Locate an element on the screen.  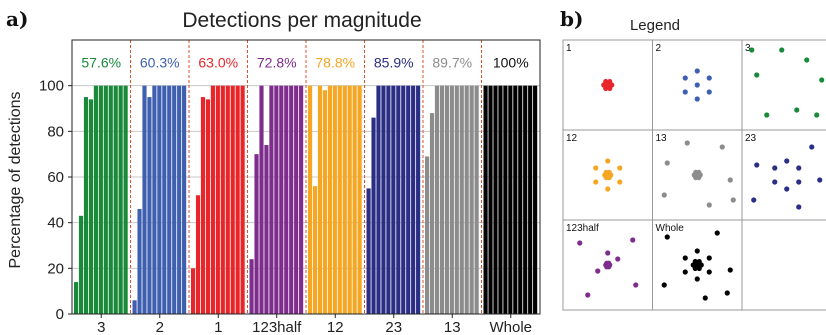
legend-cell-label: 23 is located at coordinates (751, 138).